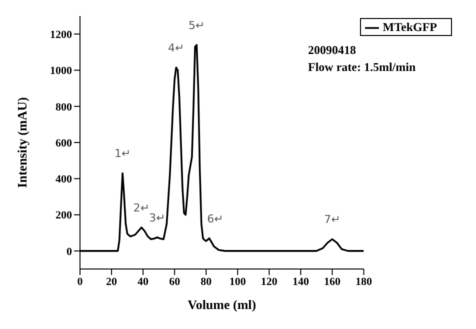  What do you see at coordinates (64, 143) in the screenshot?
I see `y-tick-label: 600` at bounding box center [64, 143].